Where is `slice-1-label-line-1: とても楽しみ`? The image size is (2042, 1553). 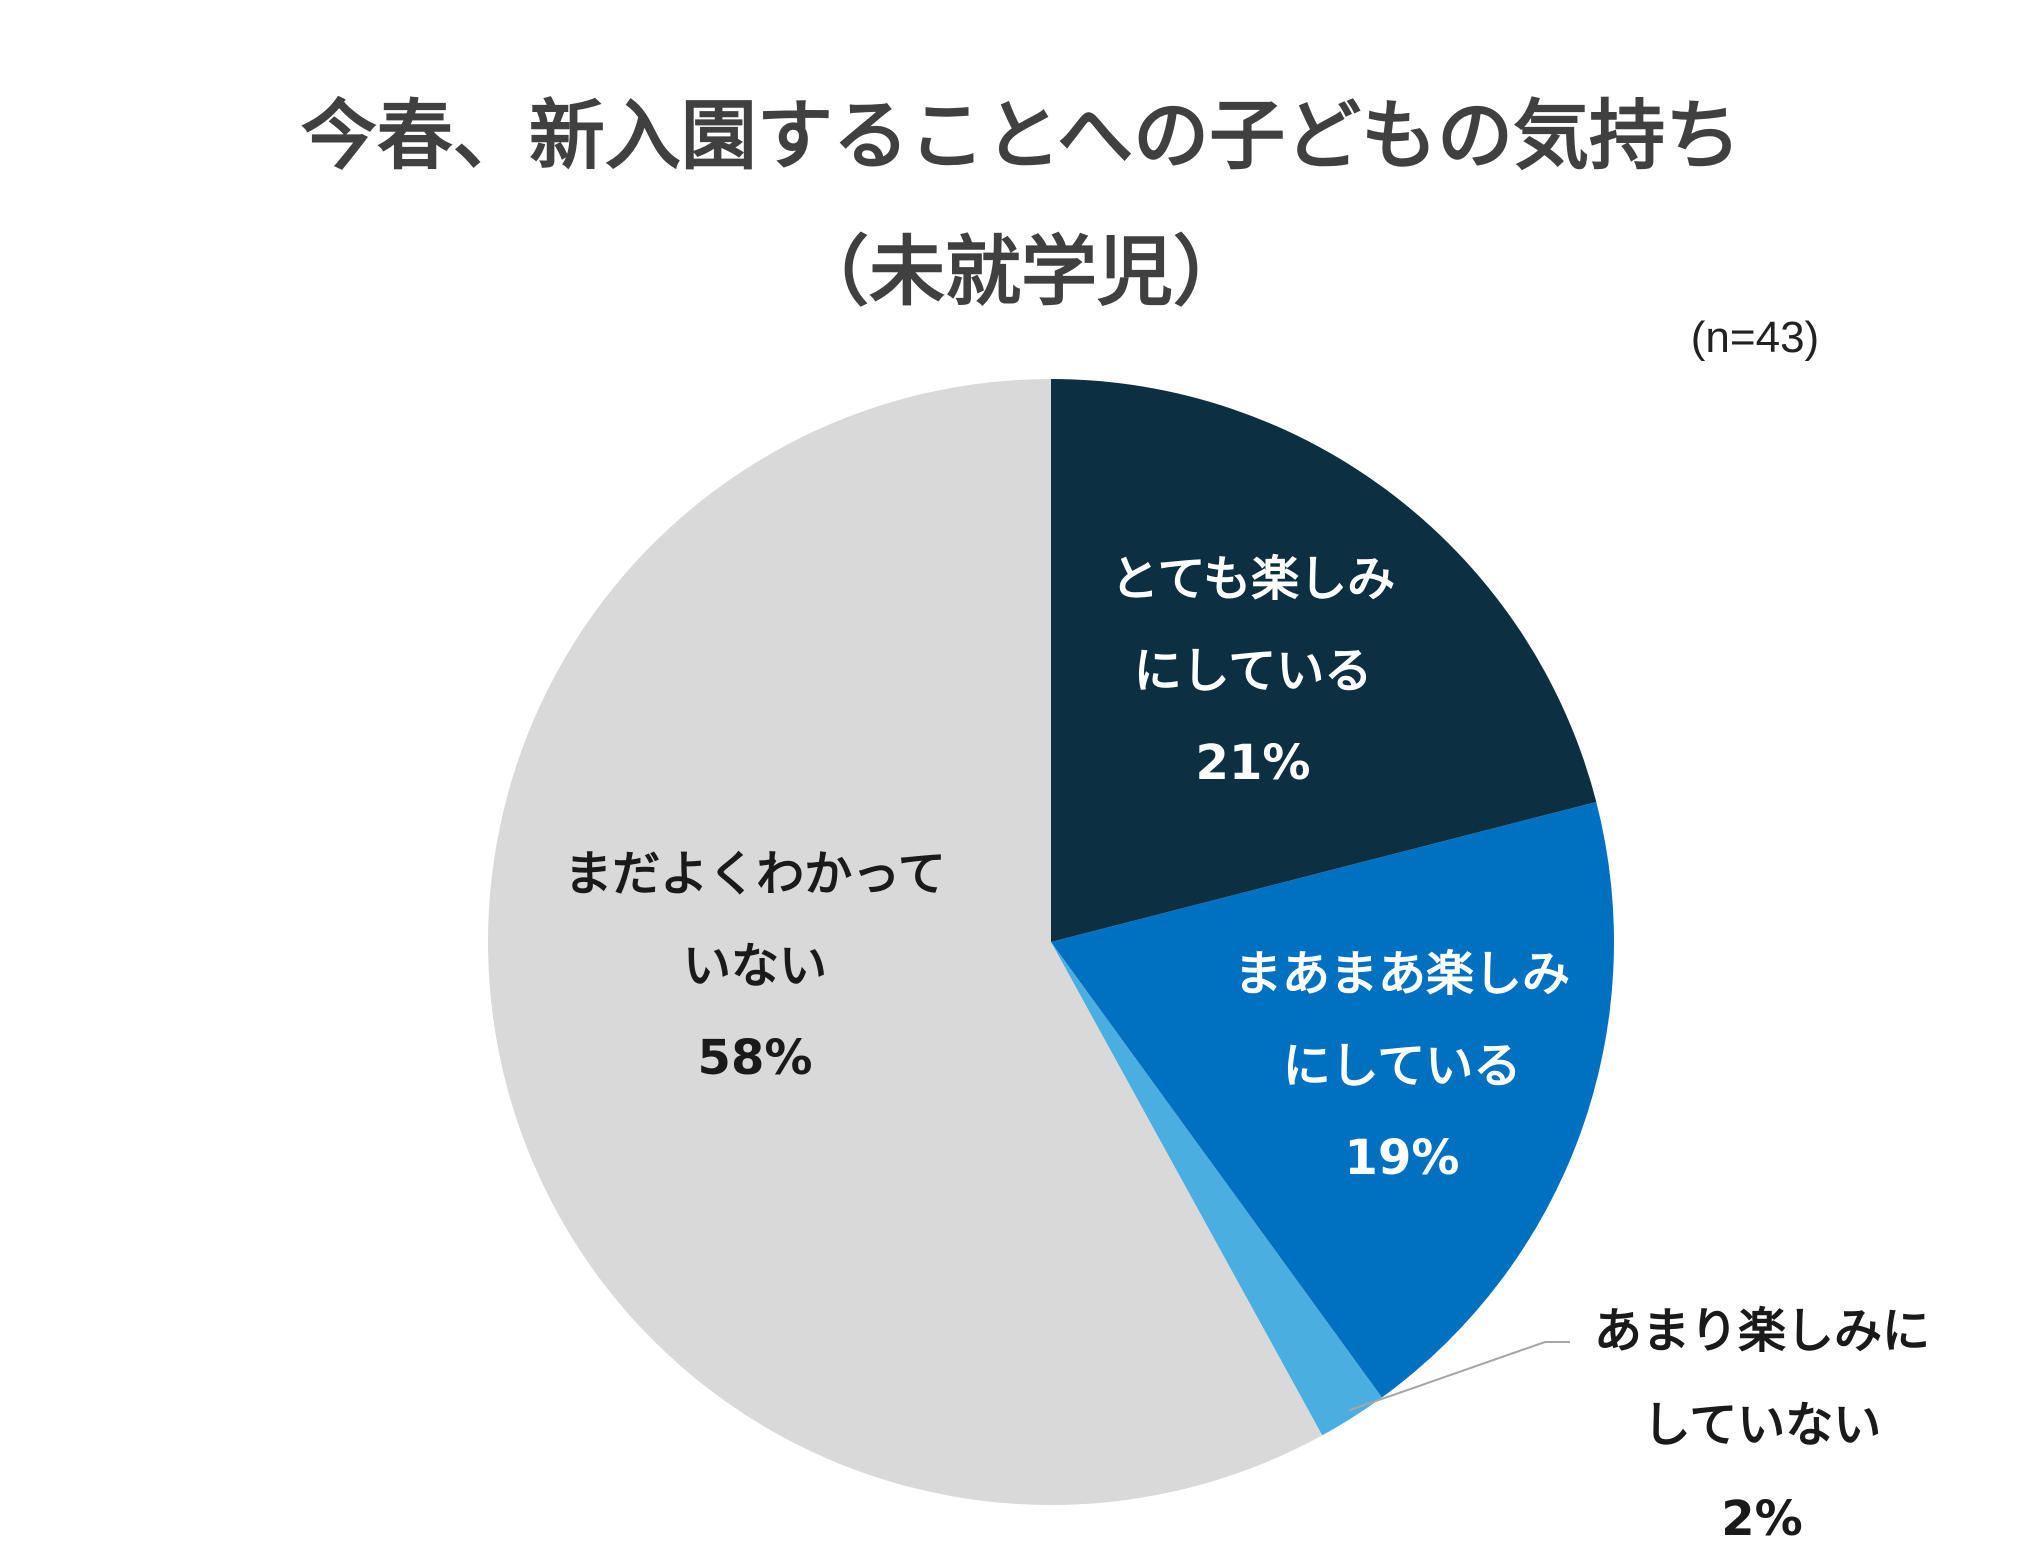
slice-1-label-line-1: とても楽しみ is located at coordinates (1253, 579).